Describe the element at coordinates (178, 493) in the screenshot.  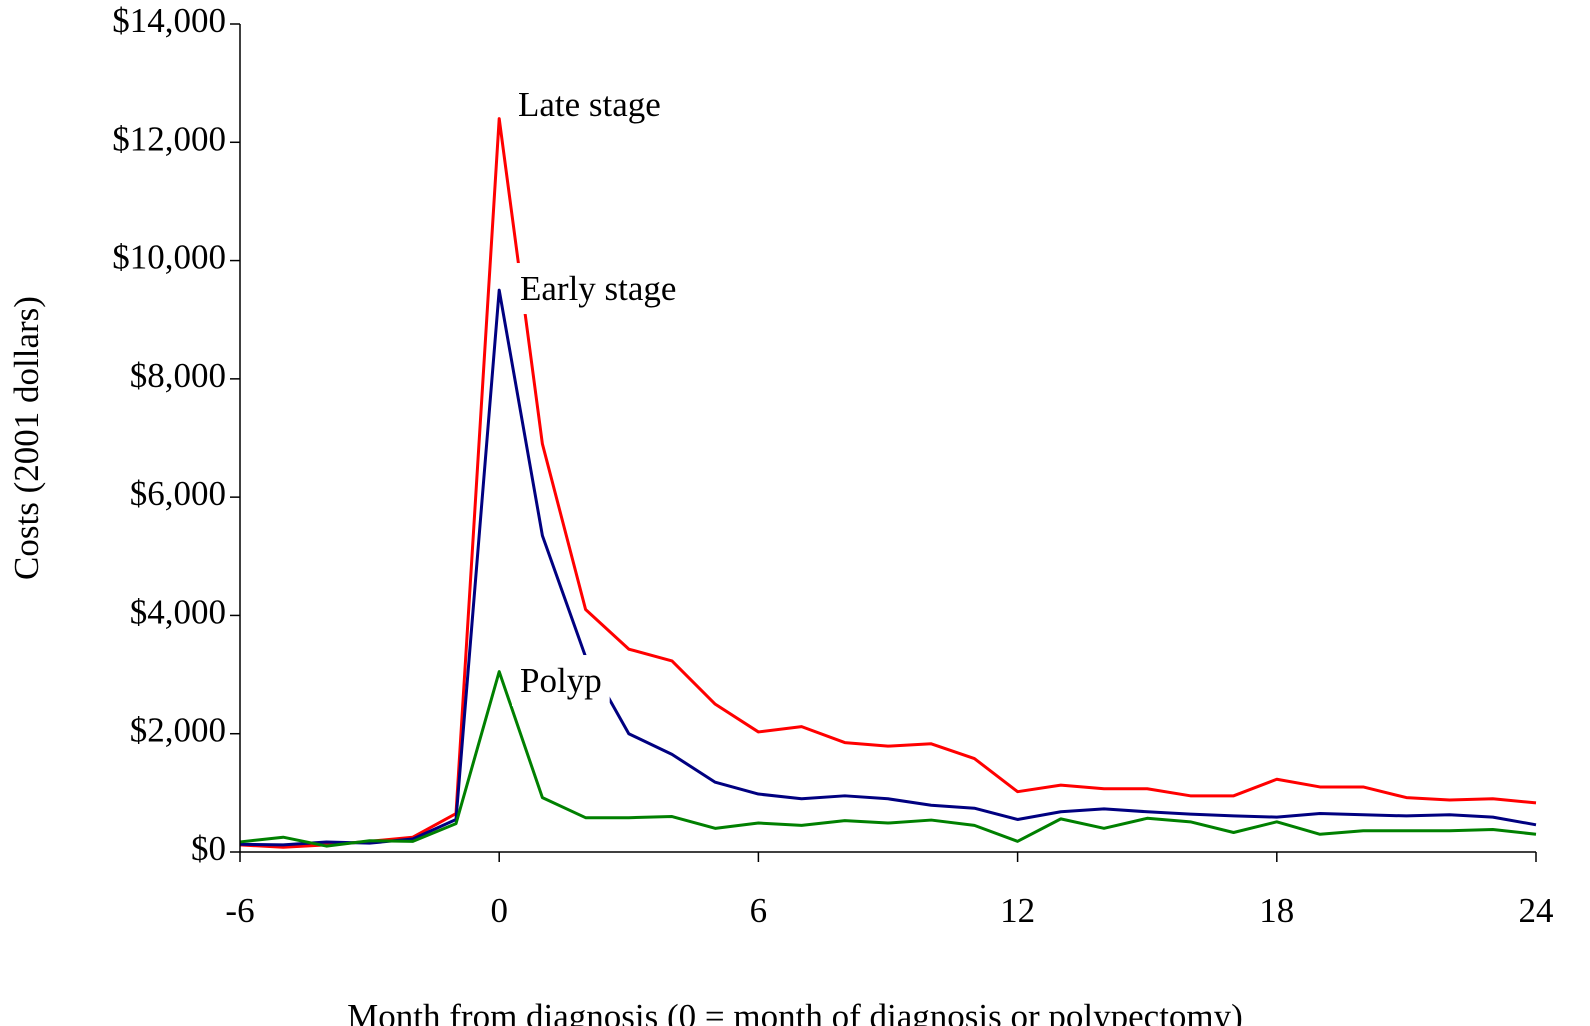
I see `y-tick-label: $6,000` at that location.